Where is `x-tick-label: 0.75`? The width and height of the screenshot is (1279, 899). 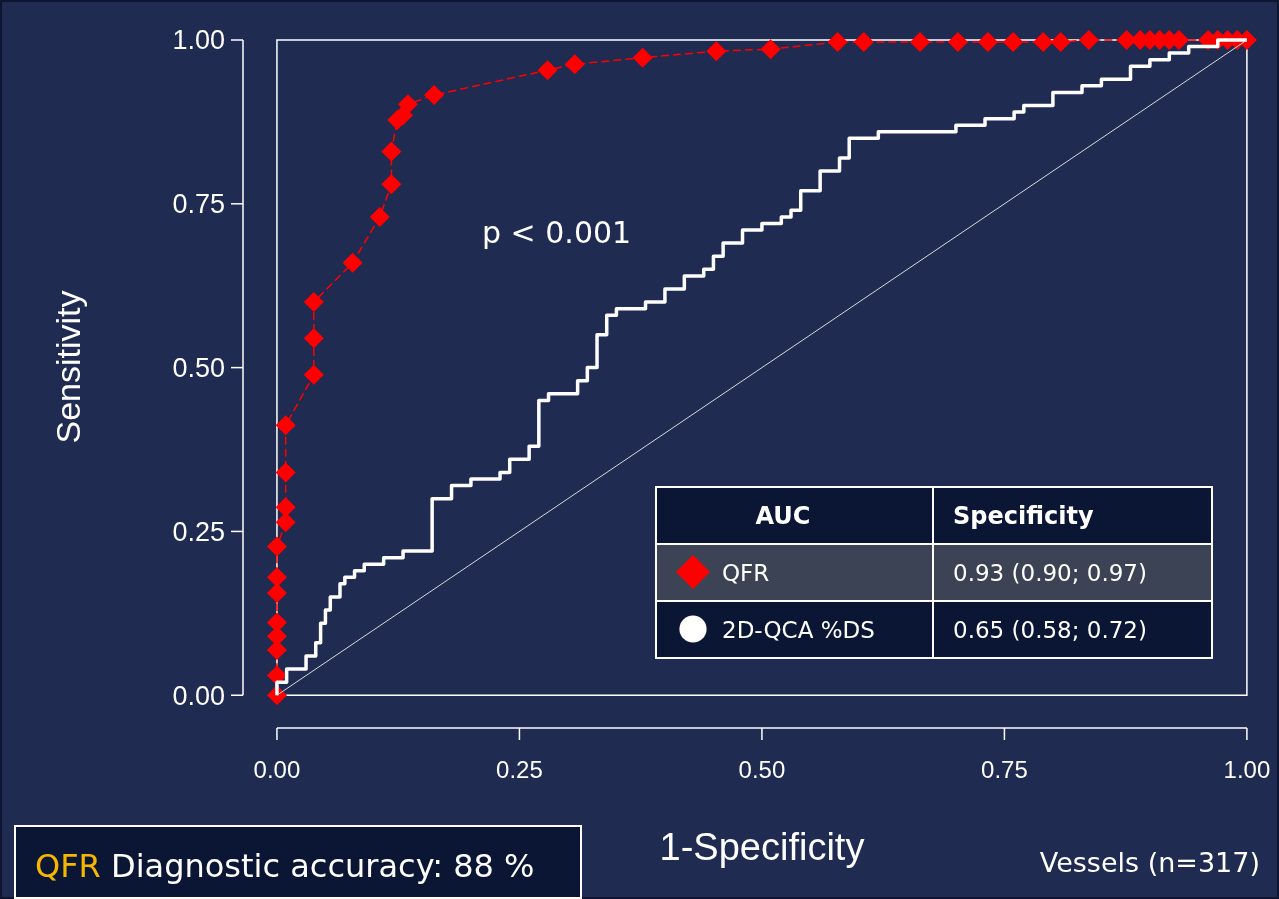 x-tick-label: 0.75 is located at coordinates (1004, 769).